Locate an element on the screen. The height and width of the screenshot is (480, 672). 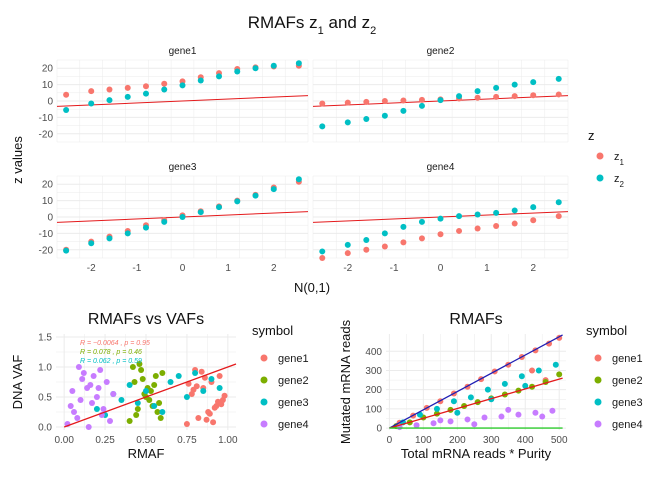
y-tick-label: 10 is located at coordinates (48, 85).